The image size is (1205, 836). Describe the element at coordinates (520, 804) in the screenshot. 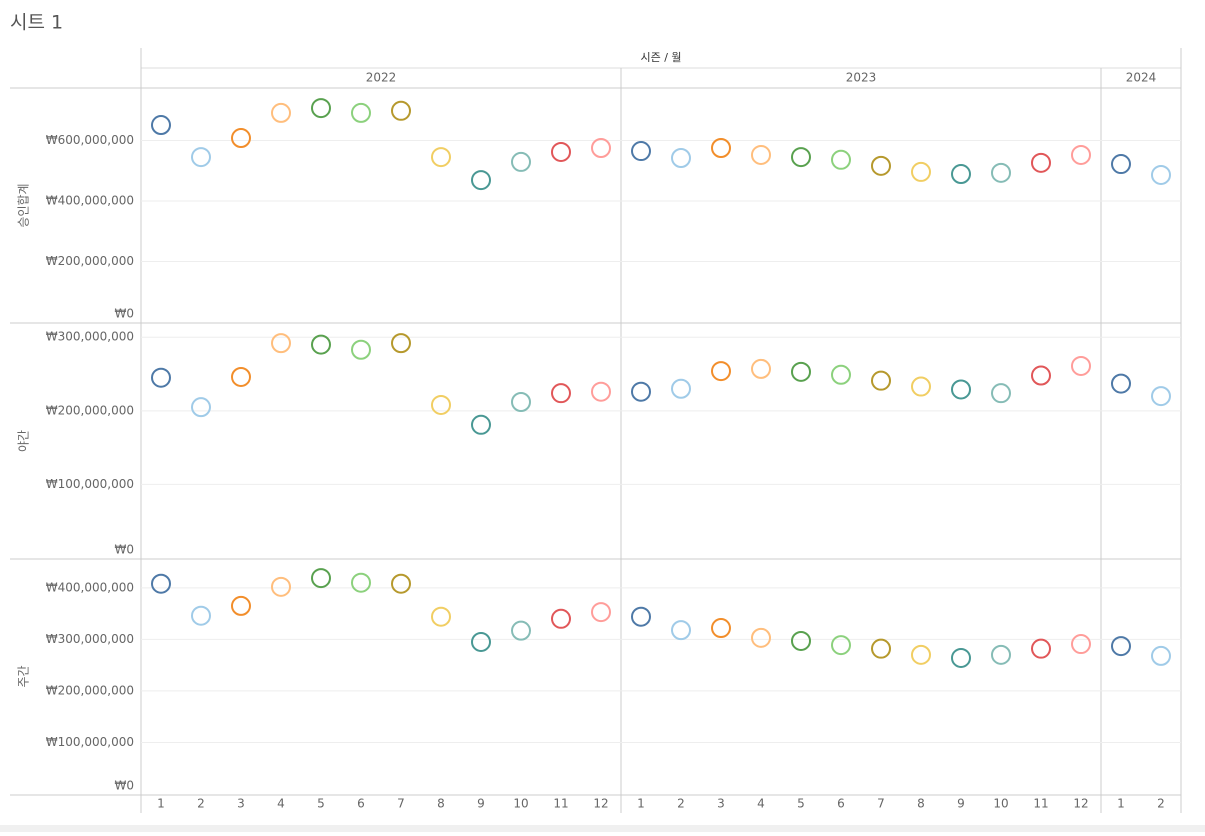

I see `x-tick-label: 10` at that location.